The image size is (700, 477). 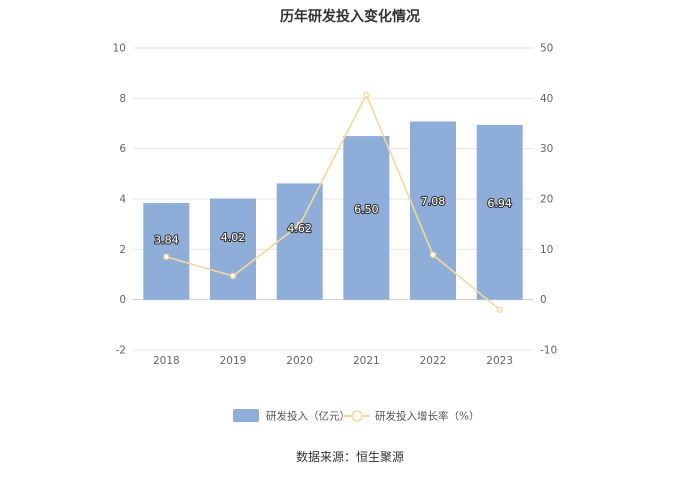 I want to click on y-left-tick-label: 0, so click(x=122, y=300).